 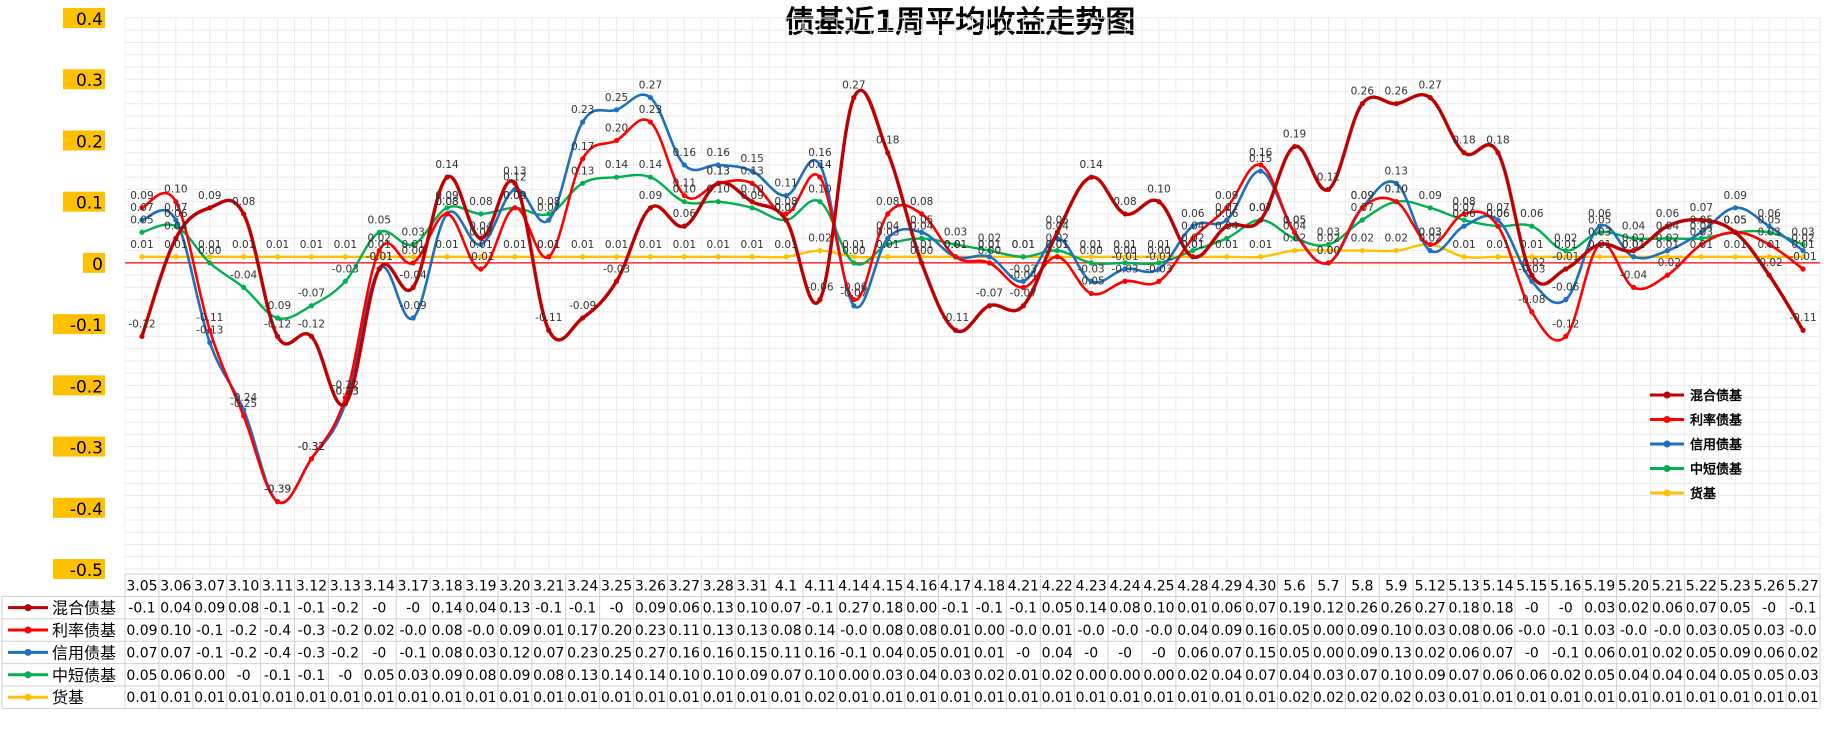 What do you see at coordinates (1294, 609) in the screenshot?
I see `table-cell: 0.19` at bounding box center [1294, 609].